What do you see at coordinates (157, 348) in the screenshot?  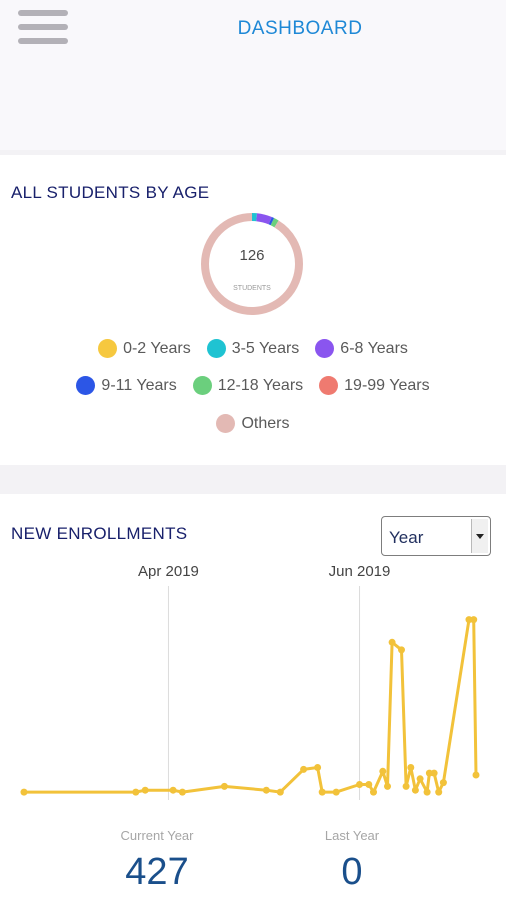 I see `legend-label: 0-2 Years` at bounding box center [157, 348].